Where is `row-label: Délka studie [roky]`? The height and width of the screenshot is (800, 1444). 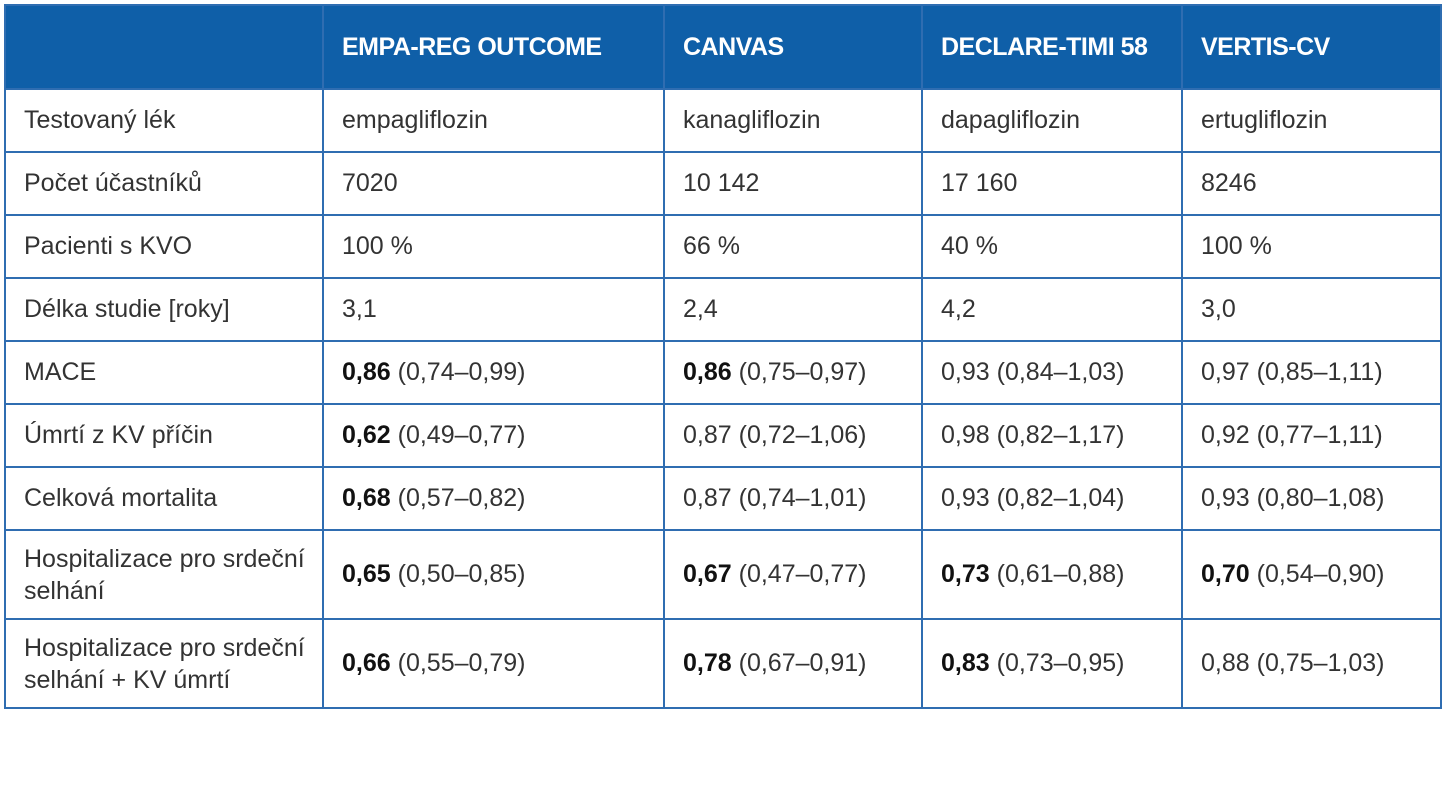
row-label: Délka studie [roky] is located at coordinates (164, 309).